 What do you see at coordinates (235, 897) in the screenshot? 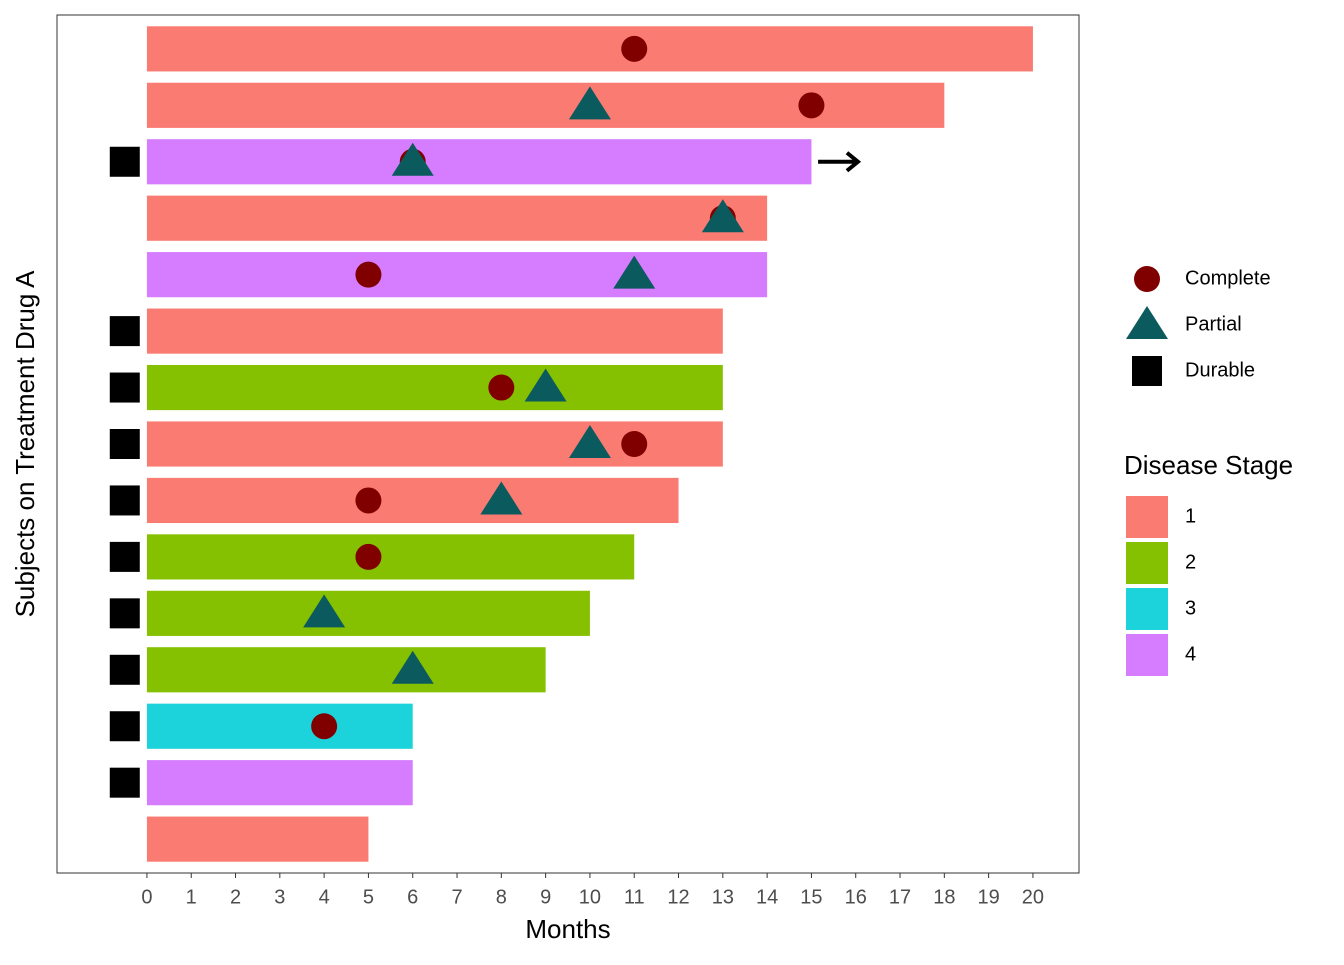
I see `x-tick-label: 2` at bounding box center [235, 897].